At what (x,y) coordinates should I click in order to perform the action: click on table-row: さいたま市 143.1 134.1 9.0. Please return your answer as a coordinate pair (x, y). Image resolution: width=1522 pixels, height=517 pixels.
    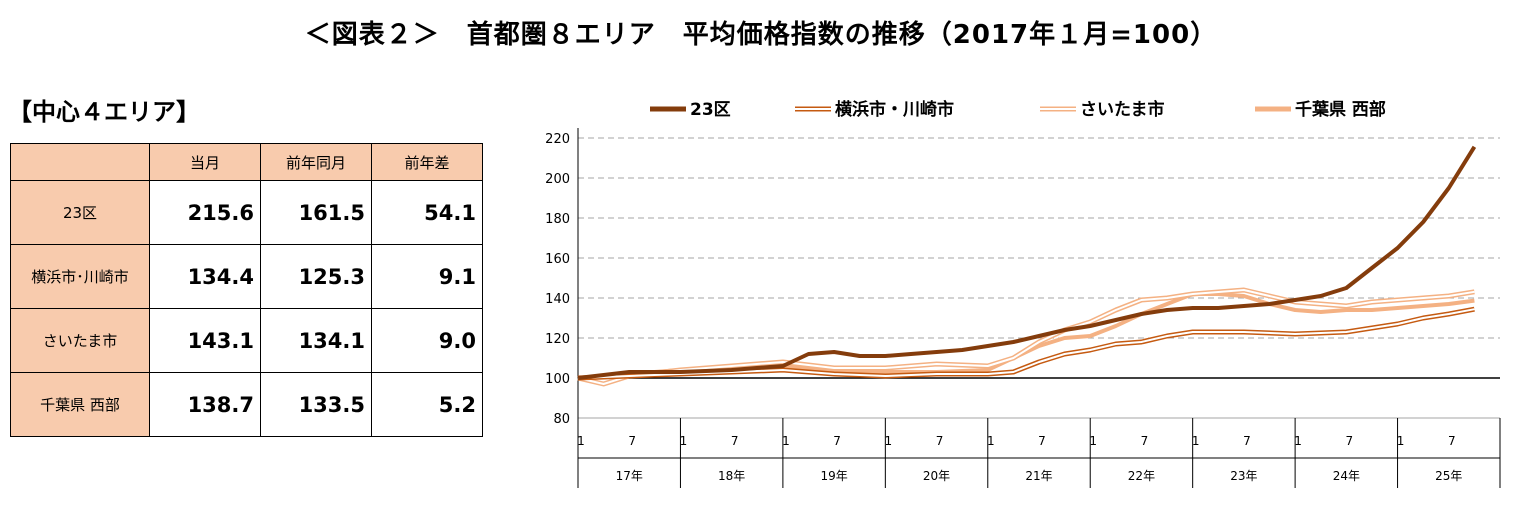
    Looking at the image, I should click on (246, 340).